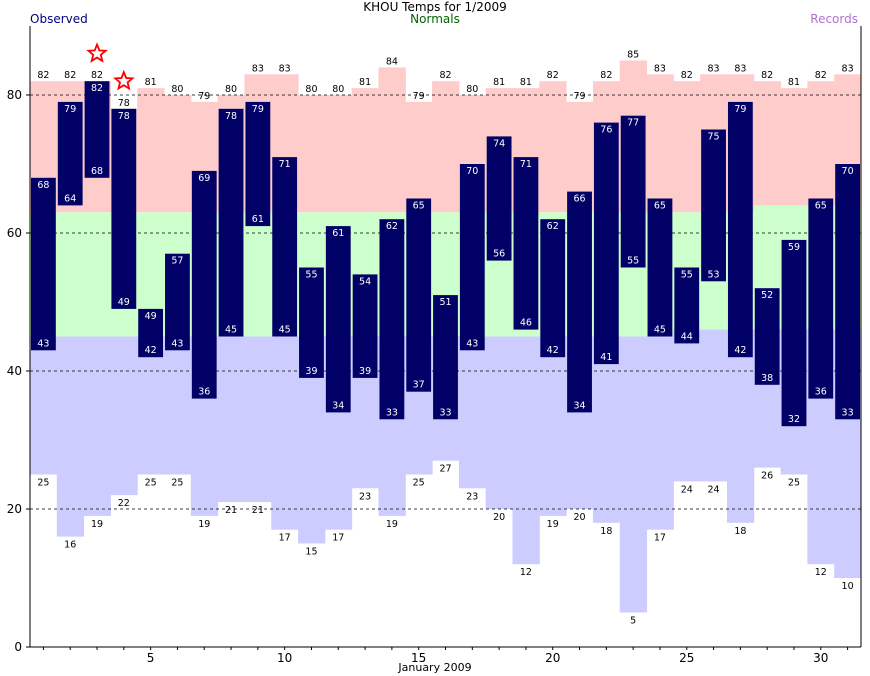  What do you see at coordinates (365, 281) in the screenshot?
I see `observed-high-label: 54` at bounding box center [365, 281].